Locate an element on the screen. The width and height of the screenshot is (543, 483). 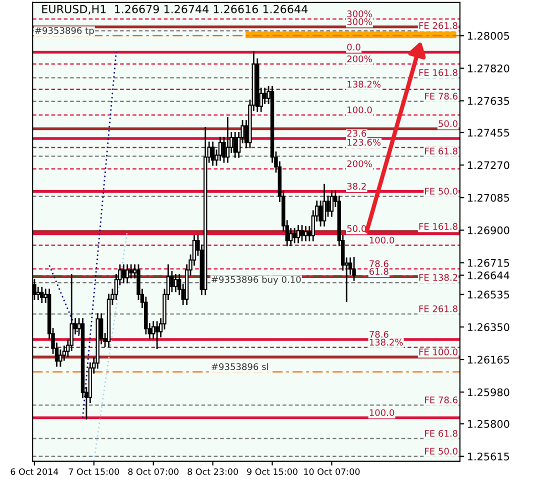
annotation: 123.6% is located at coordinates (364, 142).